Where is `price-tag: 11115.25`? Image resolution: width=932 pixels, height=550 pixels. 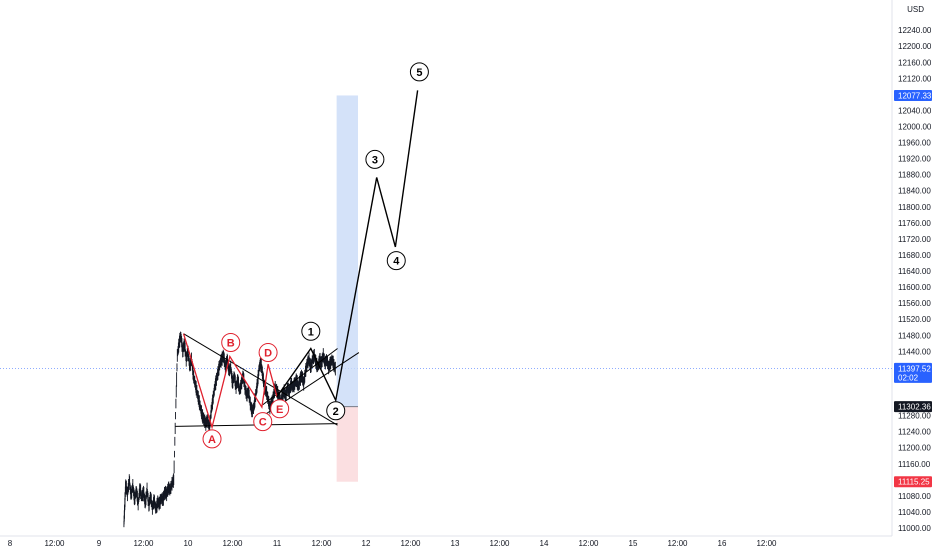 price-tag: 11115.25 is located at coordinates (913, 481).